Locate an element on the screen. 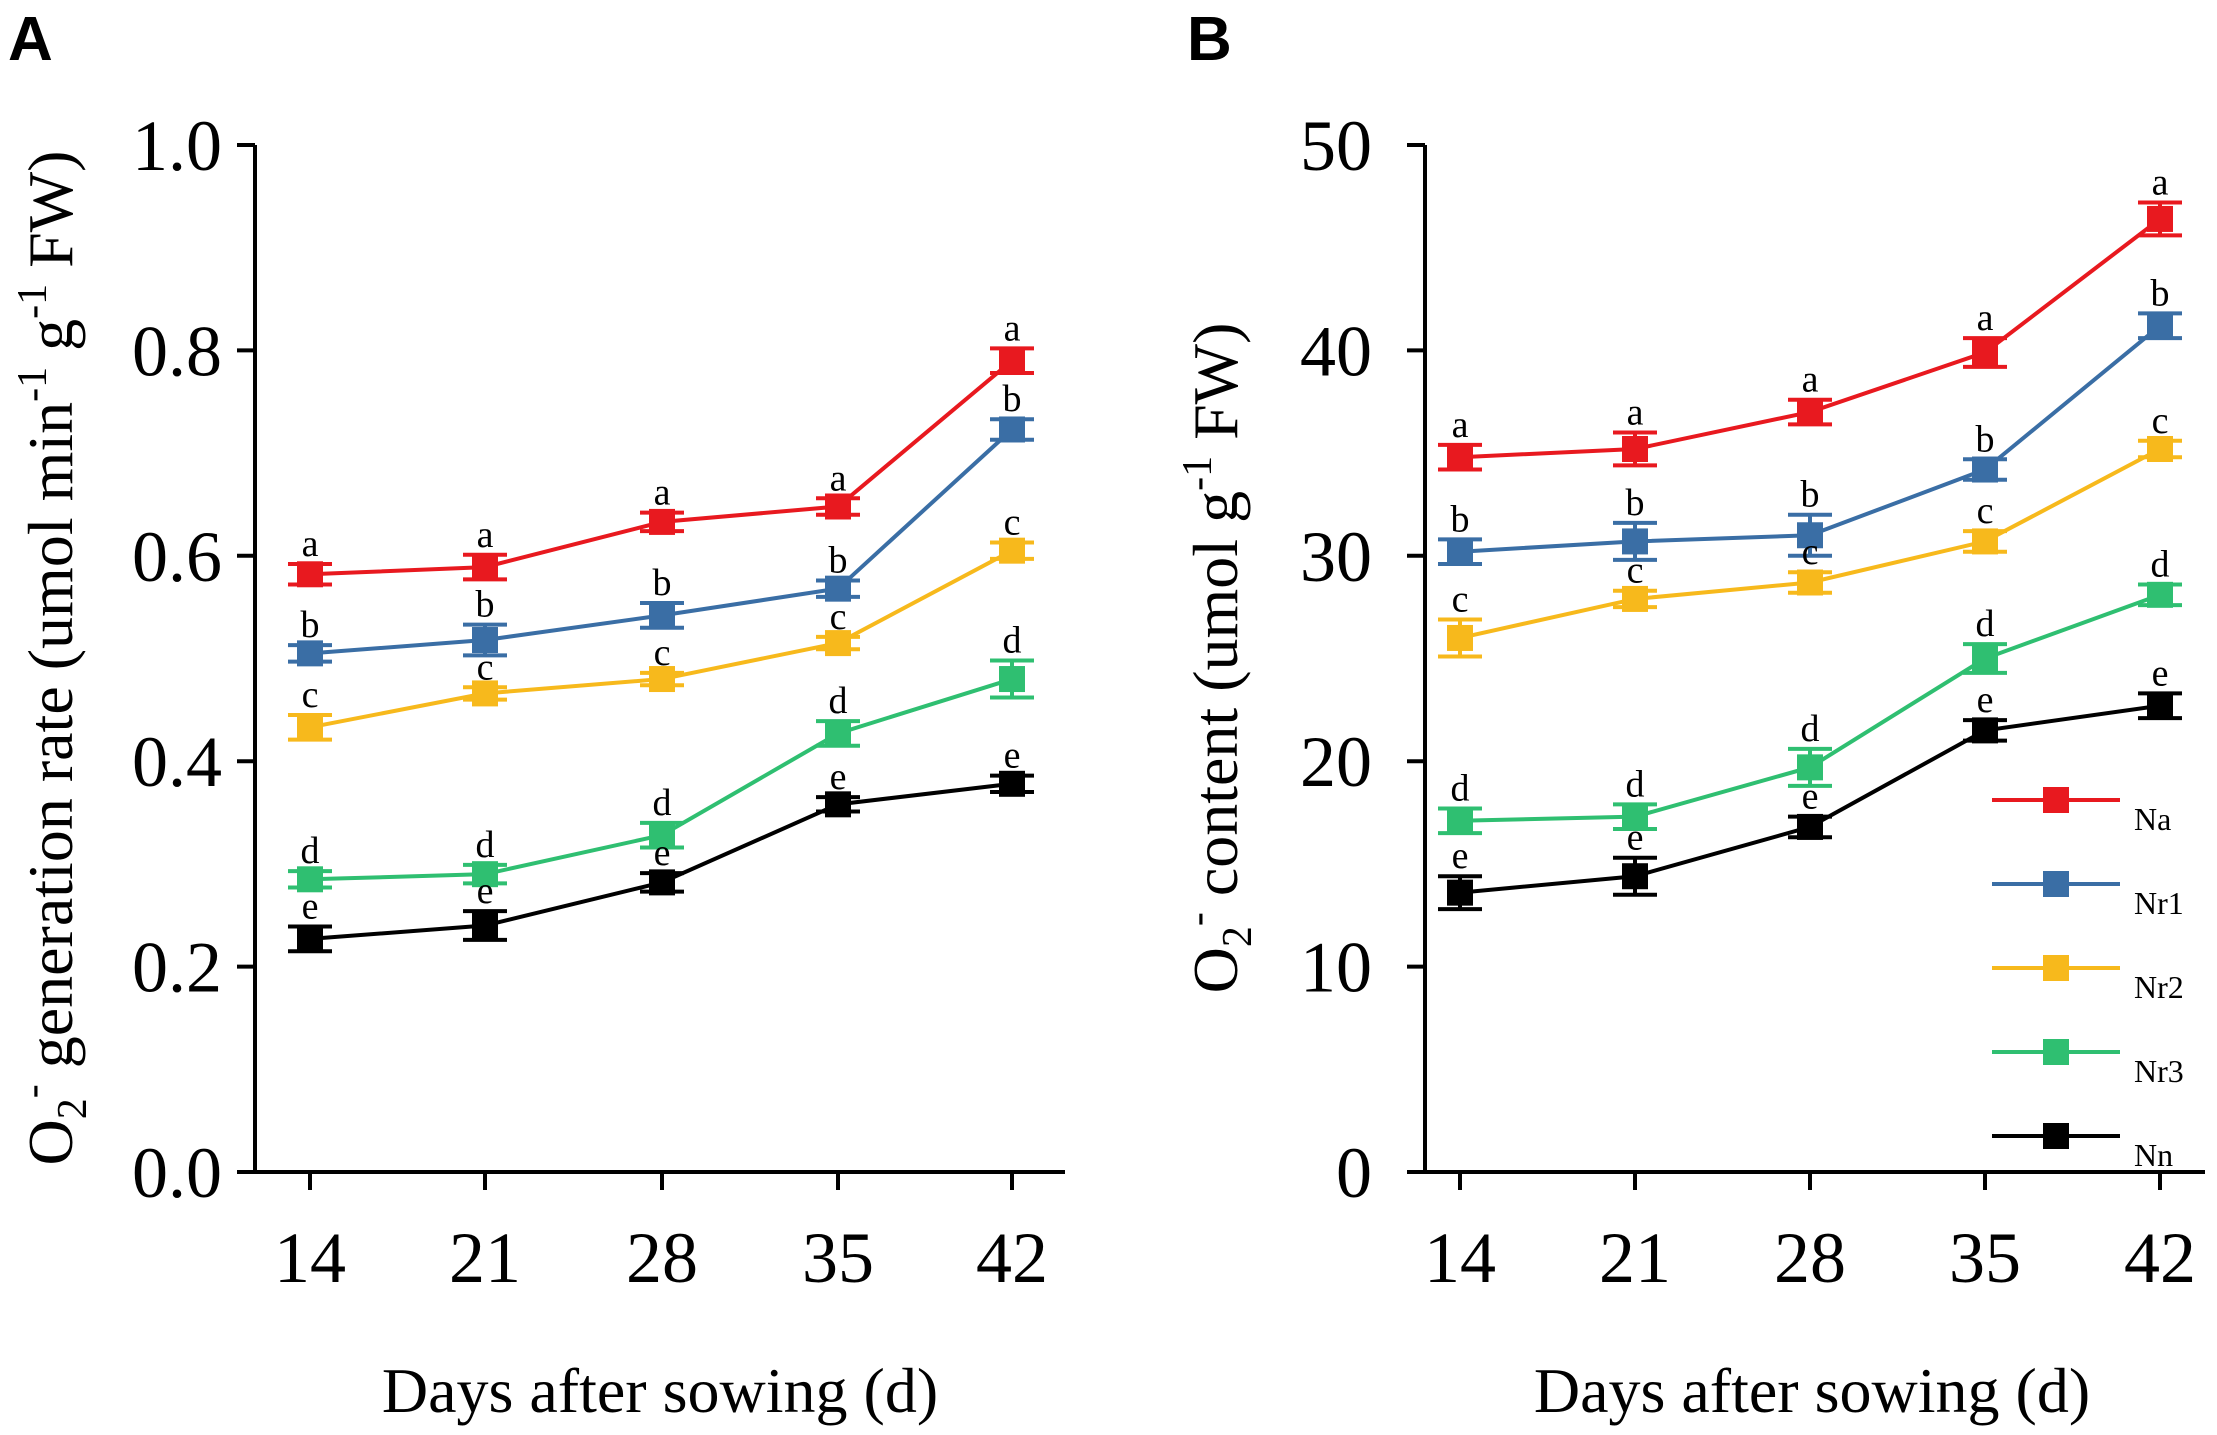  chart-b-x-axis-title: Days after sowing (d) is located at coordinates (1812, 1390).